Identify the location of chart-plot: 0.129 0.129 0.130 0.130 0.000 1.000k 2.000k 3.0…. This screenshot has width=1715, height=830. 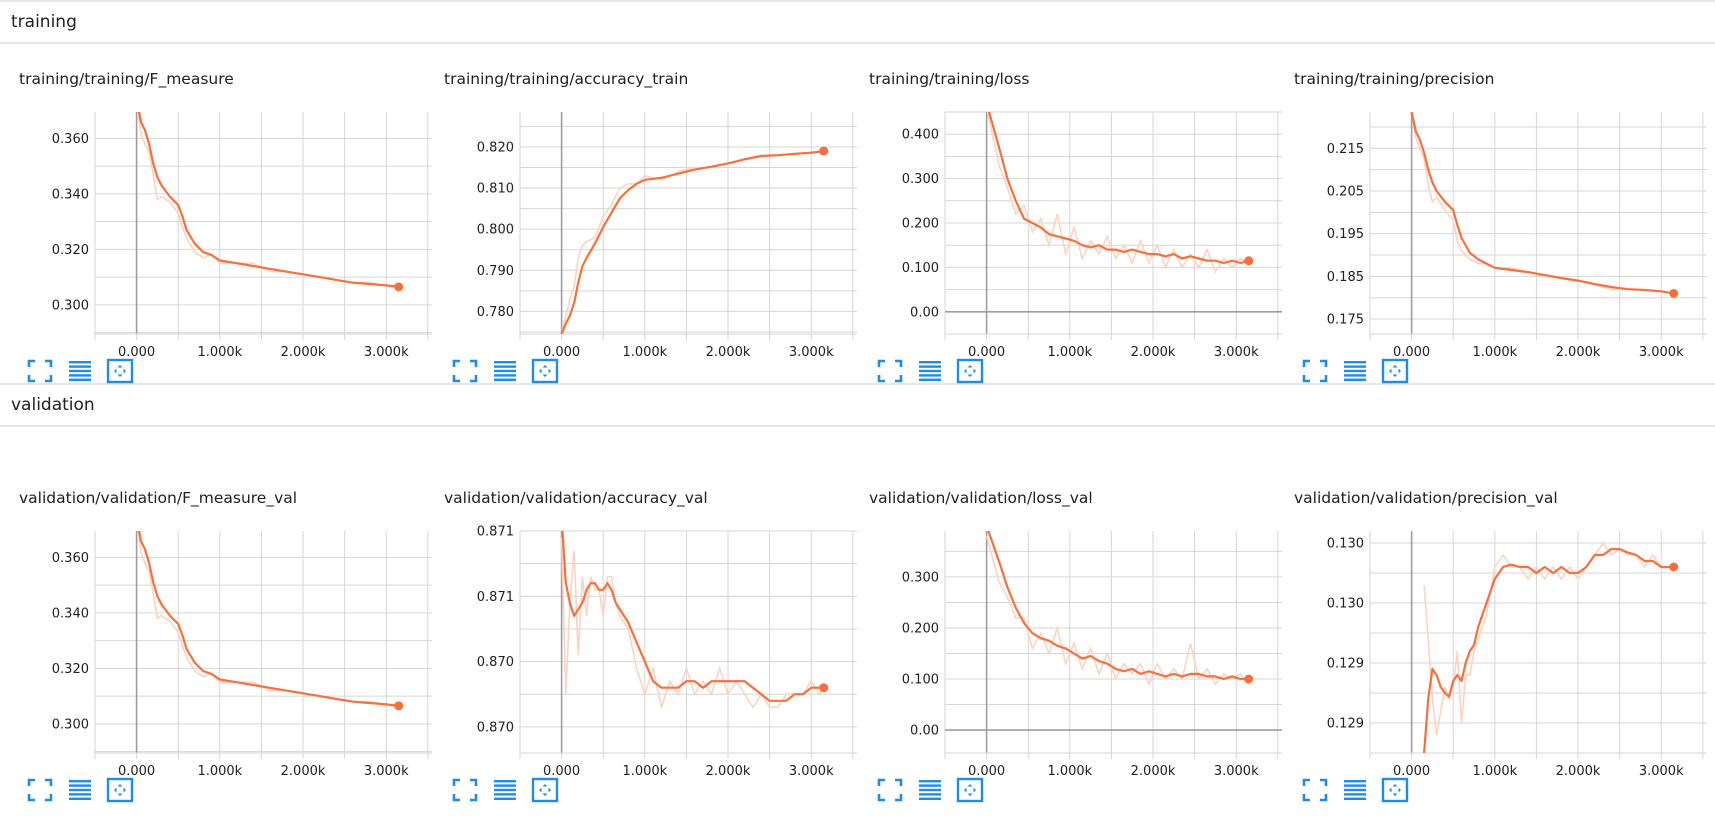
(1495, 663).